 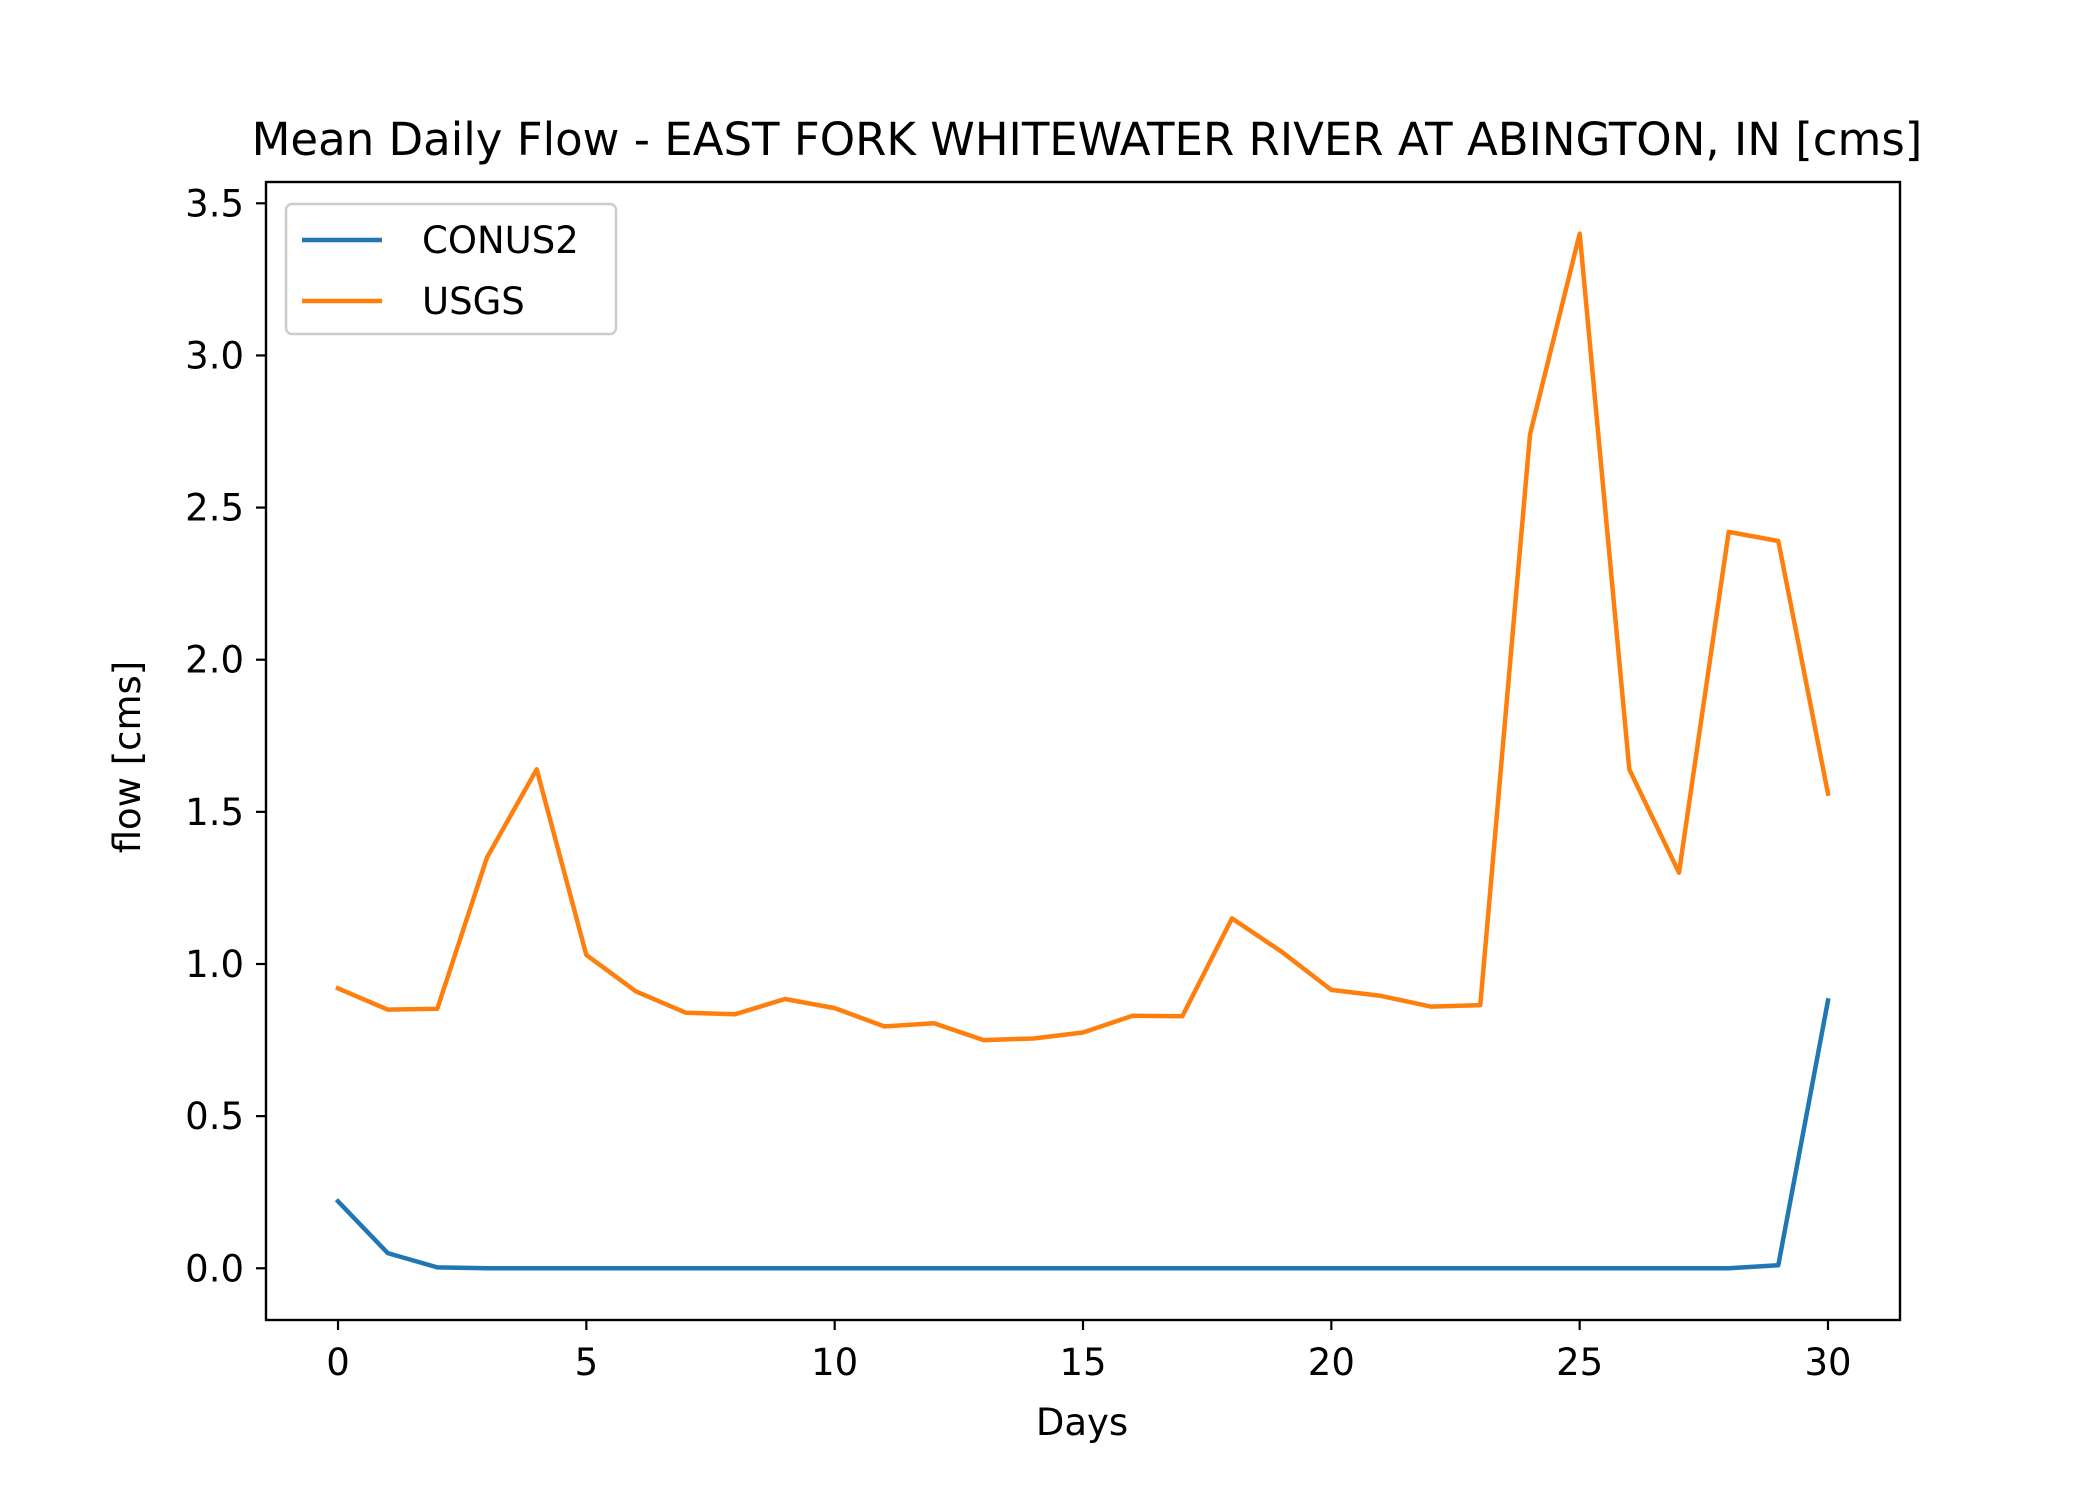 What do you see at coordinates (1827, 1362) in the screenshot?
I see `x-tick-label: 30` at bounding box center [1827, 1362].